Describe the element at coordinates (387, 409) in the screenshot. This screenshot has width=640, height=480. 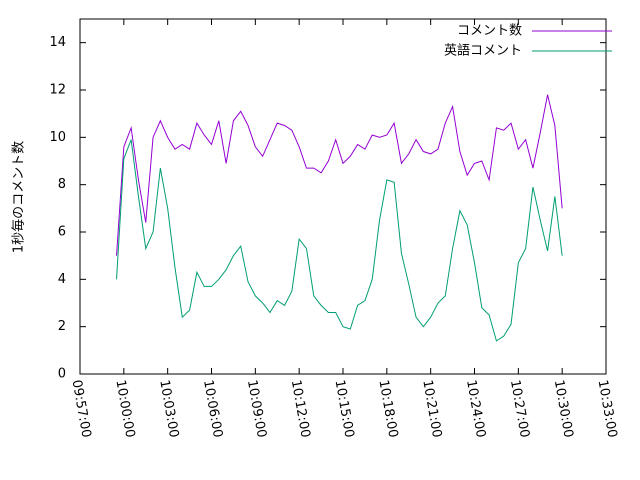
I see `x-tick-label: 10:18:00` at that location.